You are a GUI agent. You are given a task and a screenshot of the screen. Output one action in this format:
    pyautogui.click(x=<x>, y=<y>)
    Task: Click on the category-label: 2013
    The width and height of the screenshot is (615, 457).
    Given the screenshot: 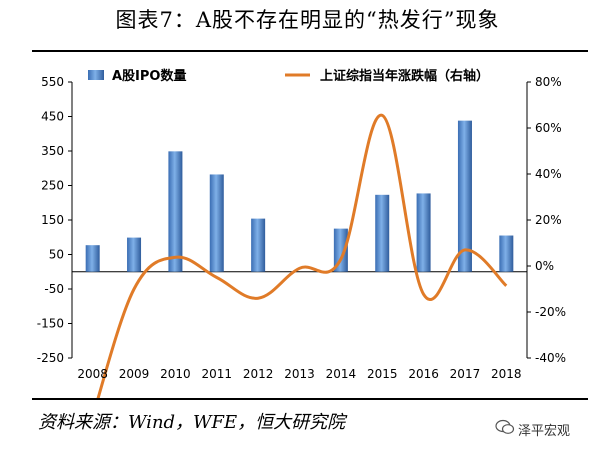 What is the action you would take?
    pyautogui.click(x=299, y=374)
    